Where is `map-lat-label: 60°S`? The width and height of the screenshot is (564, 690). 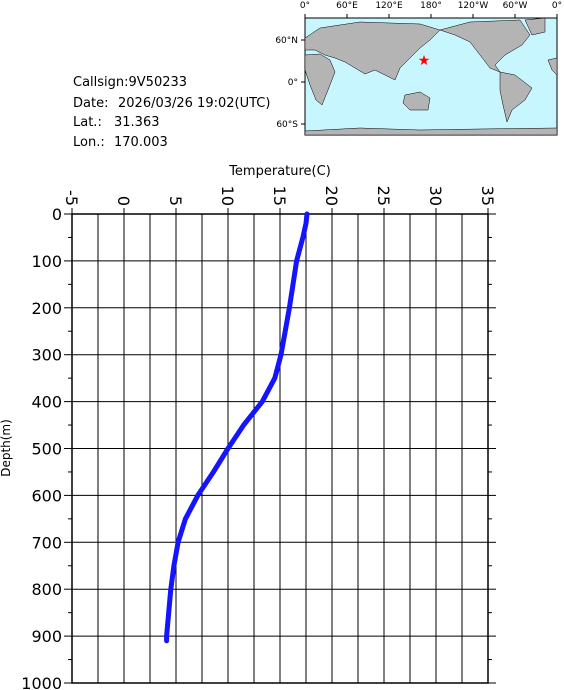 map-lat-label: 60°S is located at coordinates (287, 125).